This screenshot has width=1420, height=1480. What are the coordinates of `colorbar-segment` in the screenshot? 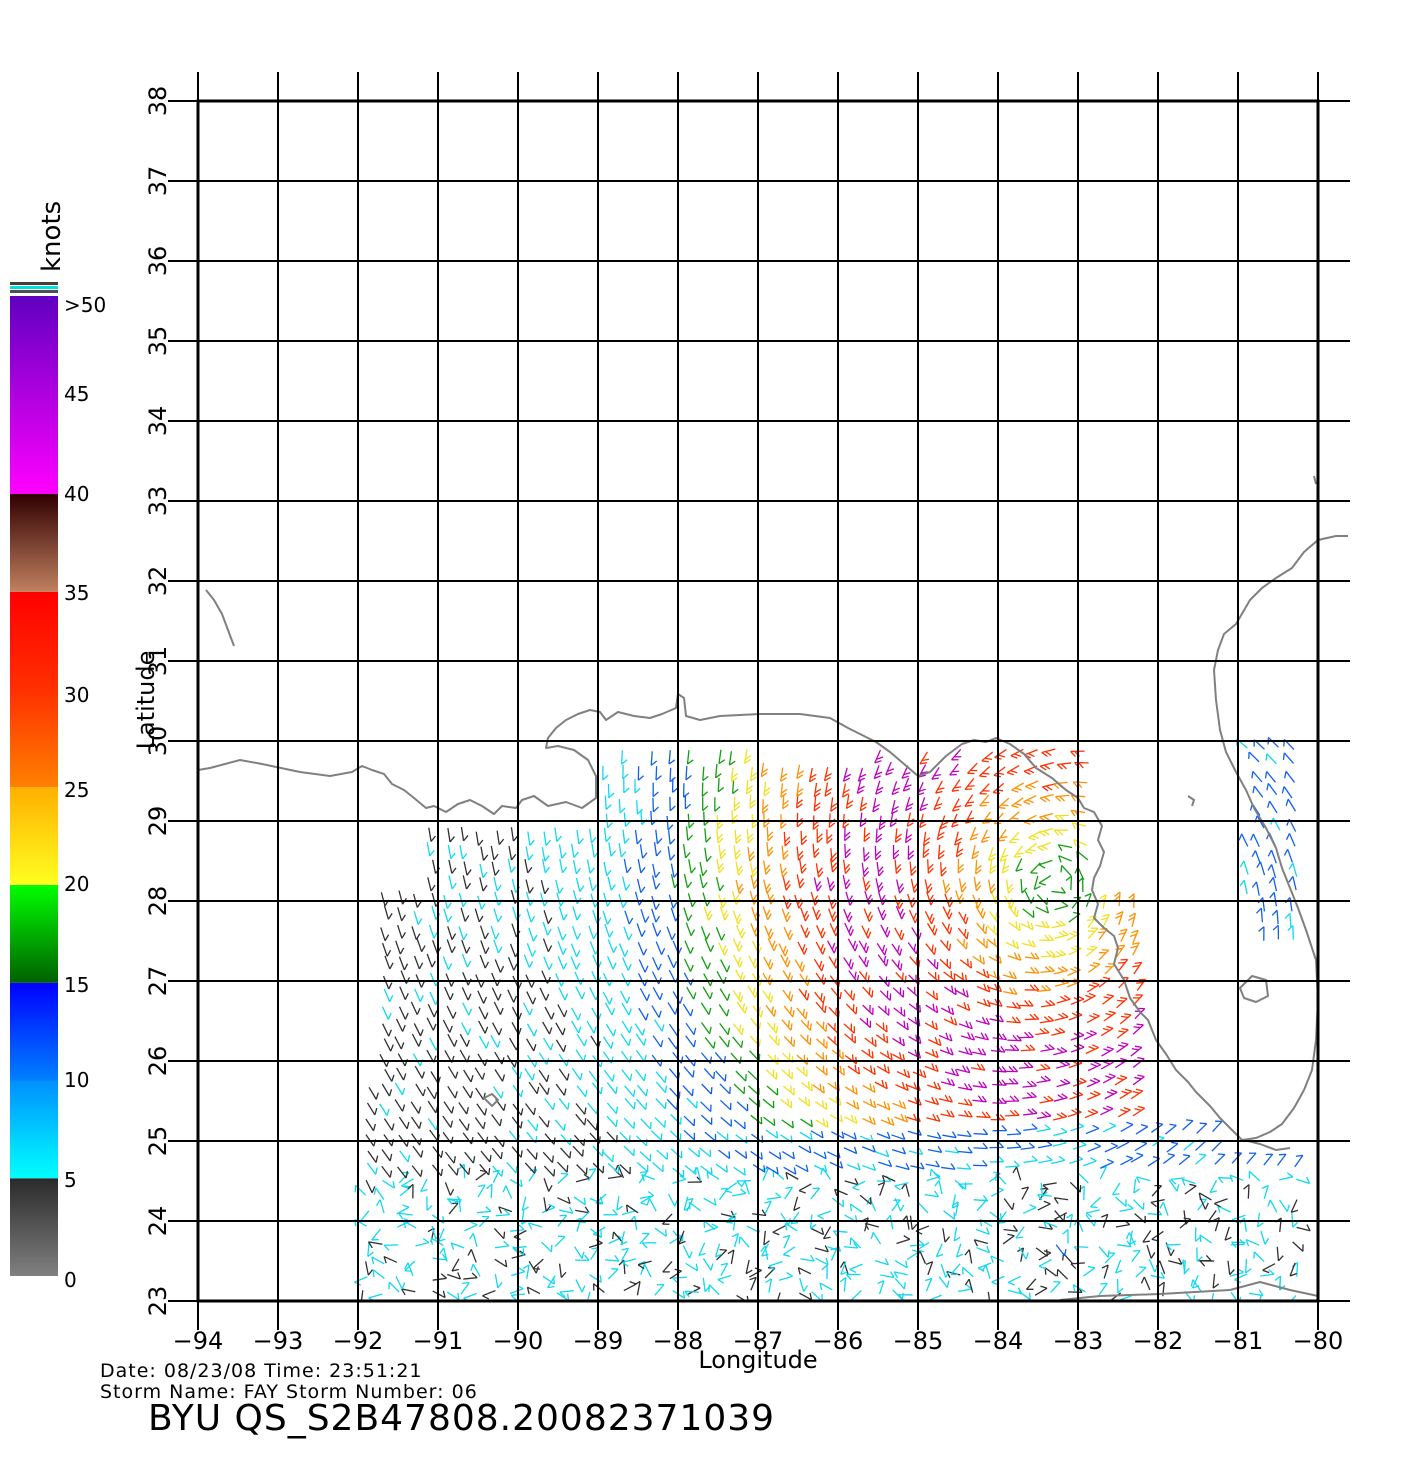 It's located at (34, 1227).